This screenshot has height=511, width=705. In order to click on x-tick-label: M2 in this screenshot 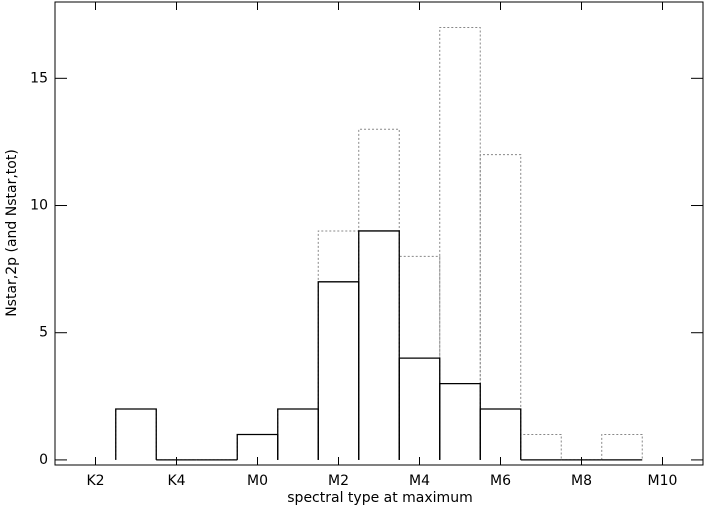, I will do `click(338, 481)`.